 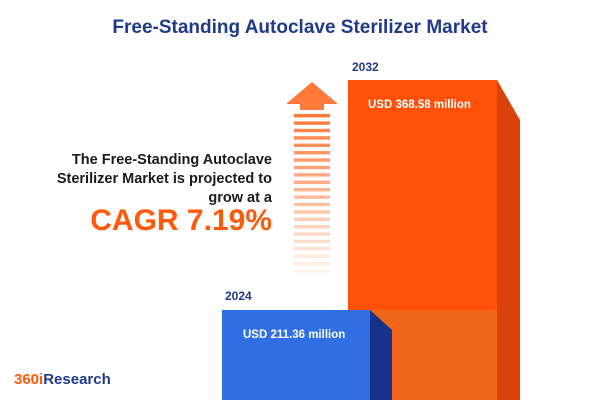 What do you see at coordinates (312, 177) in the screenshot?
I see `growth-arrow` at bounding box center [312, 177].